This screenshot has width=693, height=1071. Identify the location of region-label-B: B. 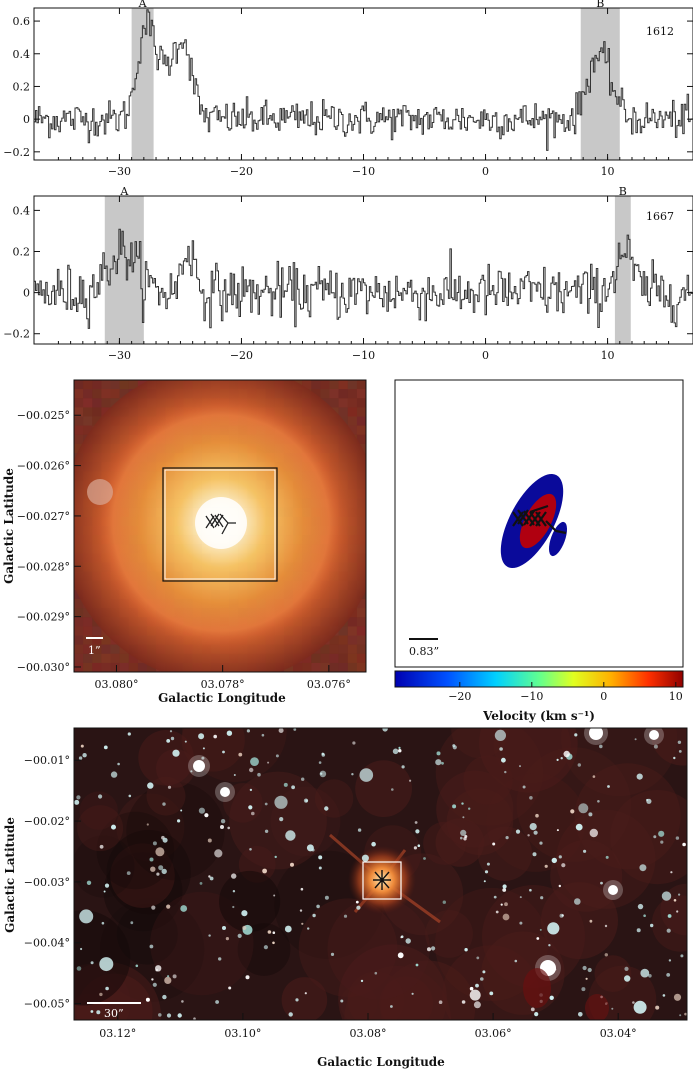
(600, 5).